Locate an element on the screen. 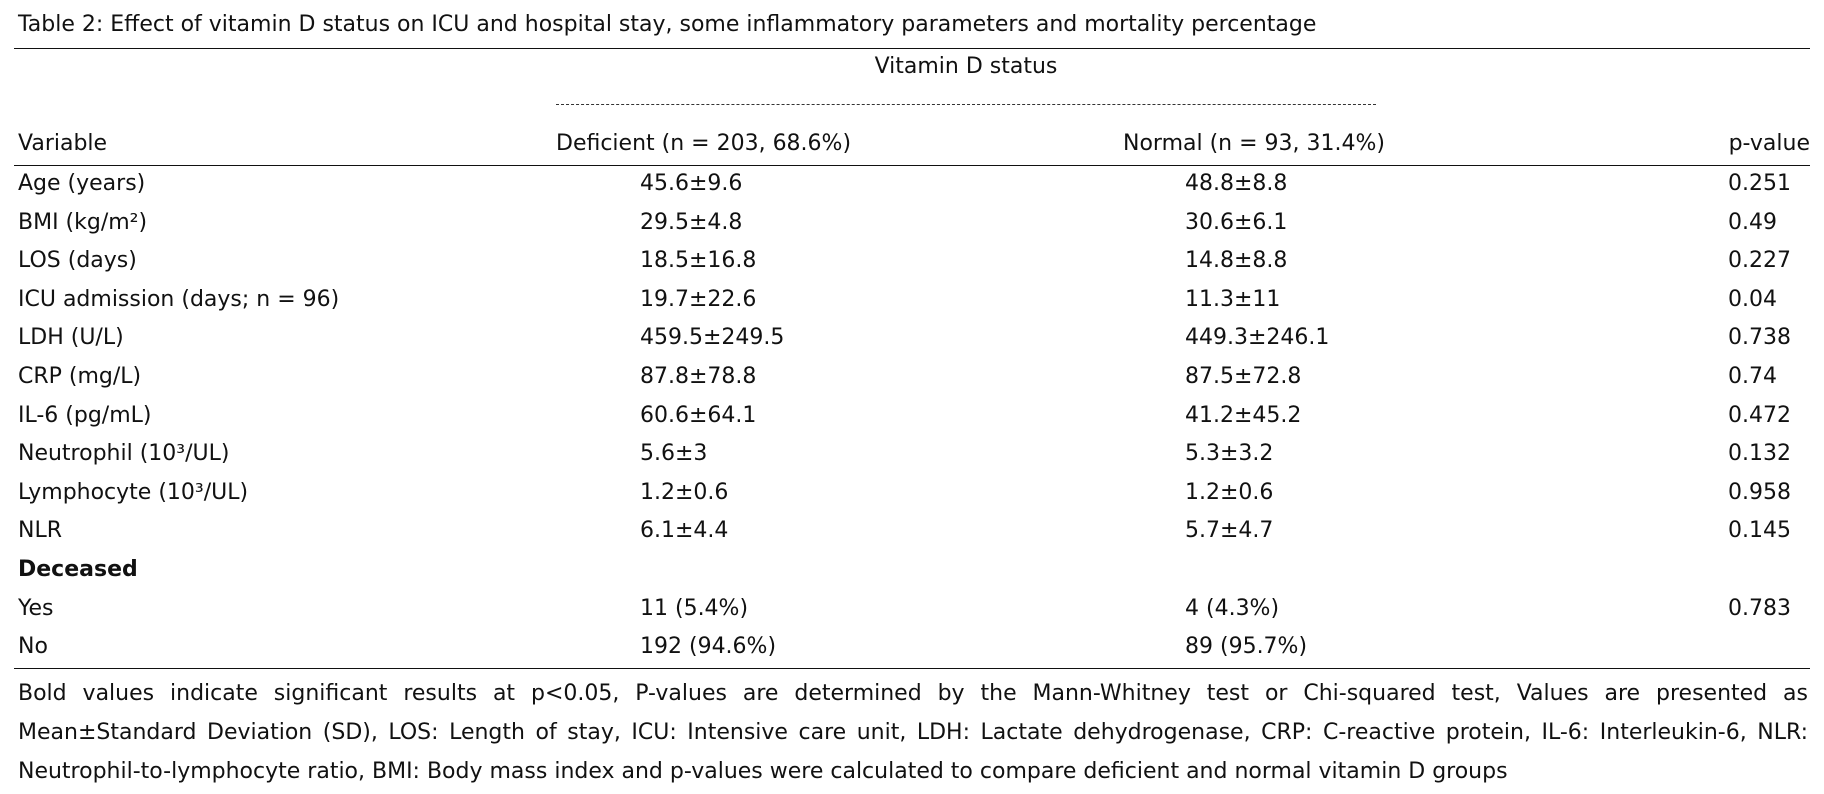 This screenshot has width=1824, height=794. table-cell: 5.3±3.2 is located at coordinates (1229, 454).